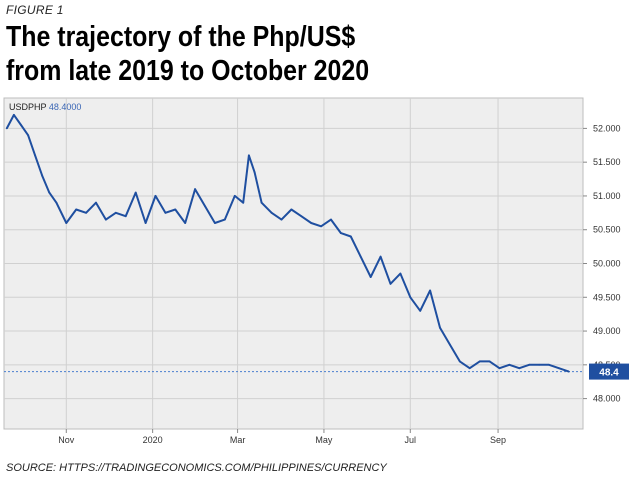 The height and width of the screenshot is (481, 640). What do you see at coordinates (324, 440) in the screenshot?
I see `x-tick-label: May` at bounding box center [324, 440].